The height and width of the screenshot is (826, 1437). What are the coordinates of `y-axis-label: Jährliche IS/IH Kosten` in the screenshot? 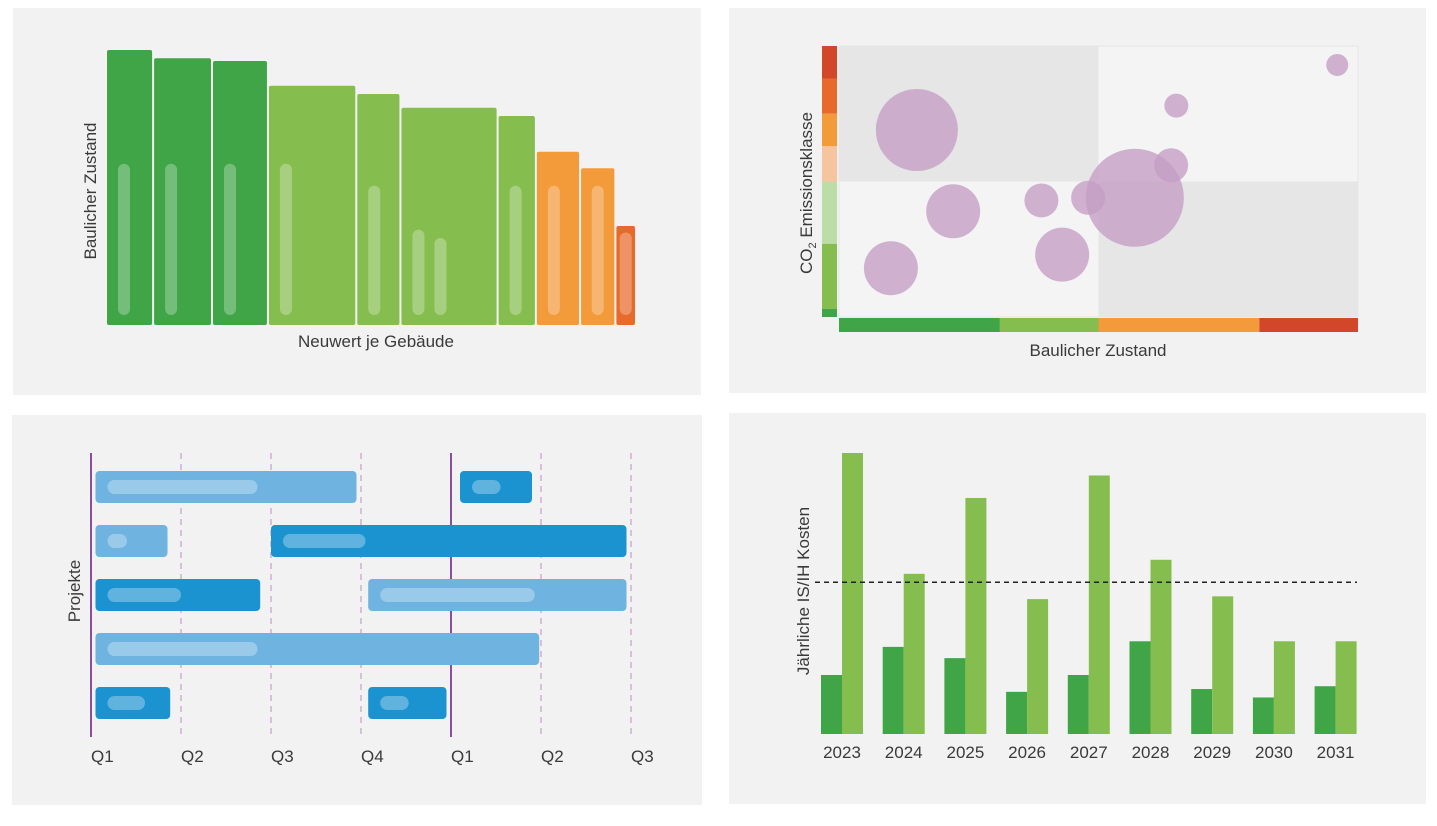 It's located at (803, 591).